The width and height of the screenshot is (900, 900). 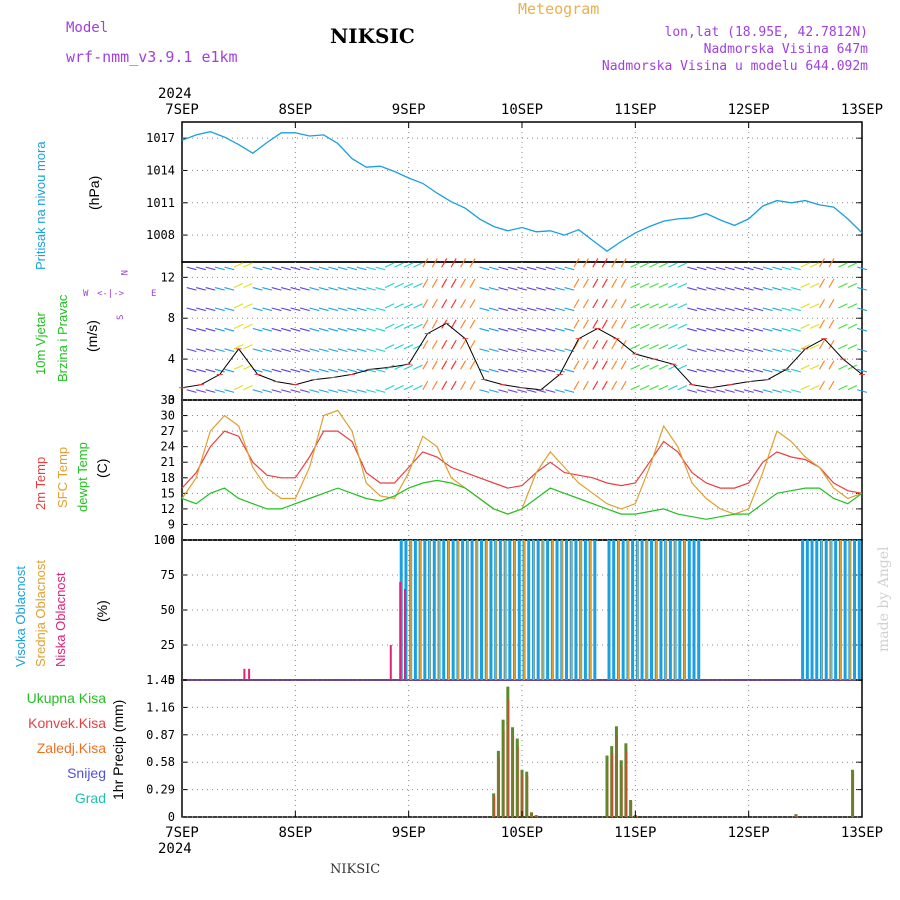 I want to click on cloud-low-bar, so click(x=249, y=674).